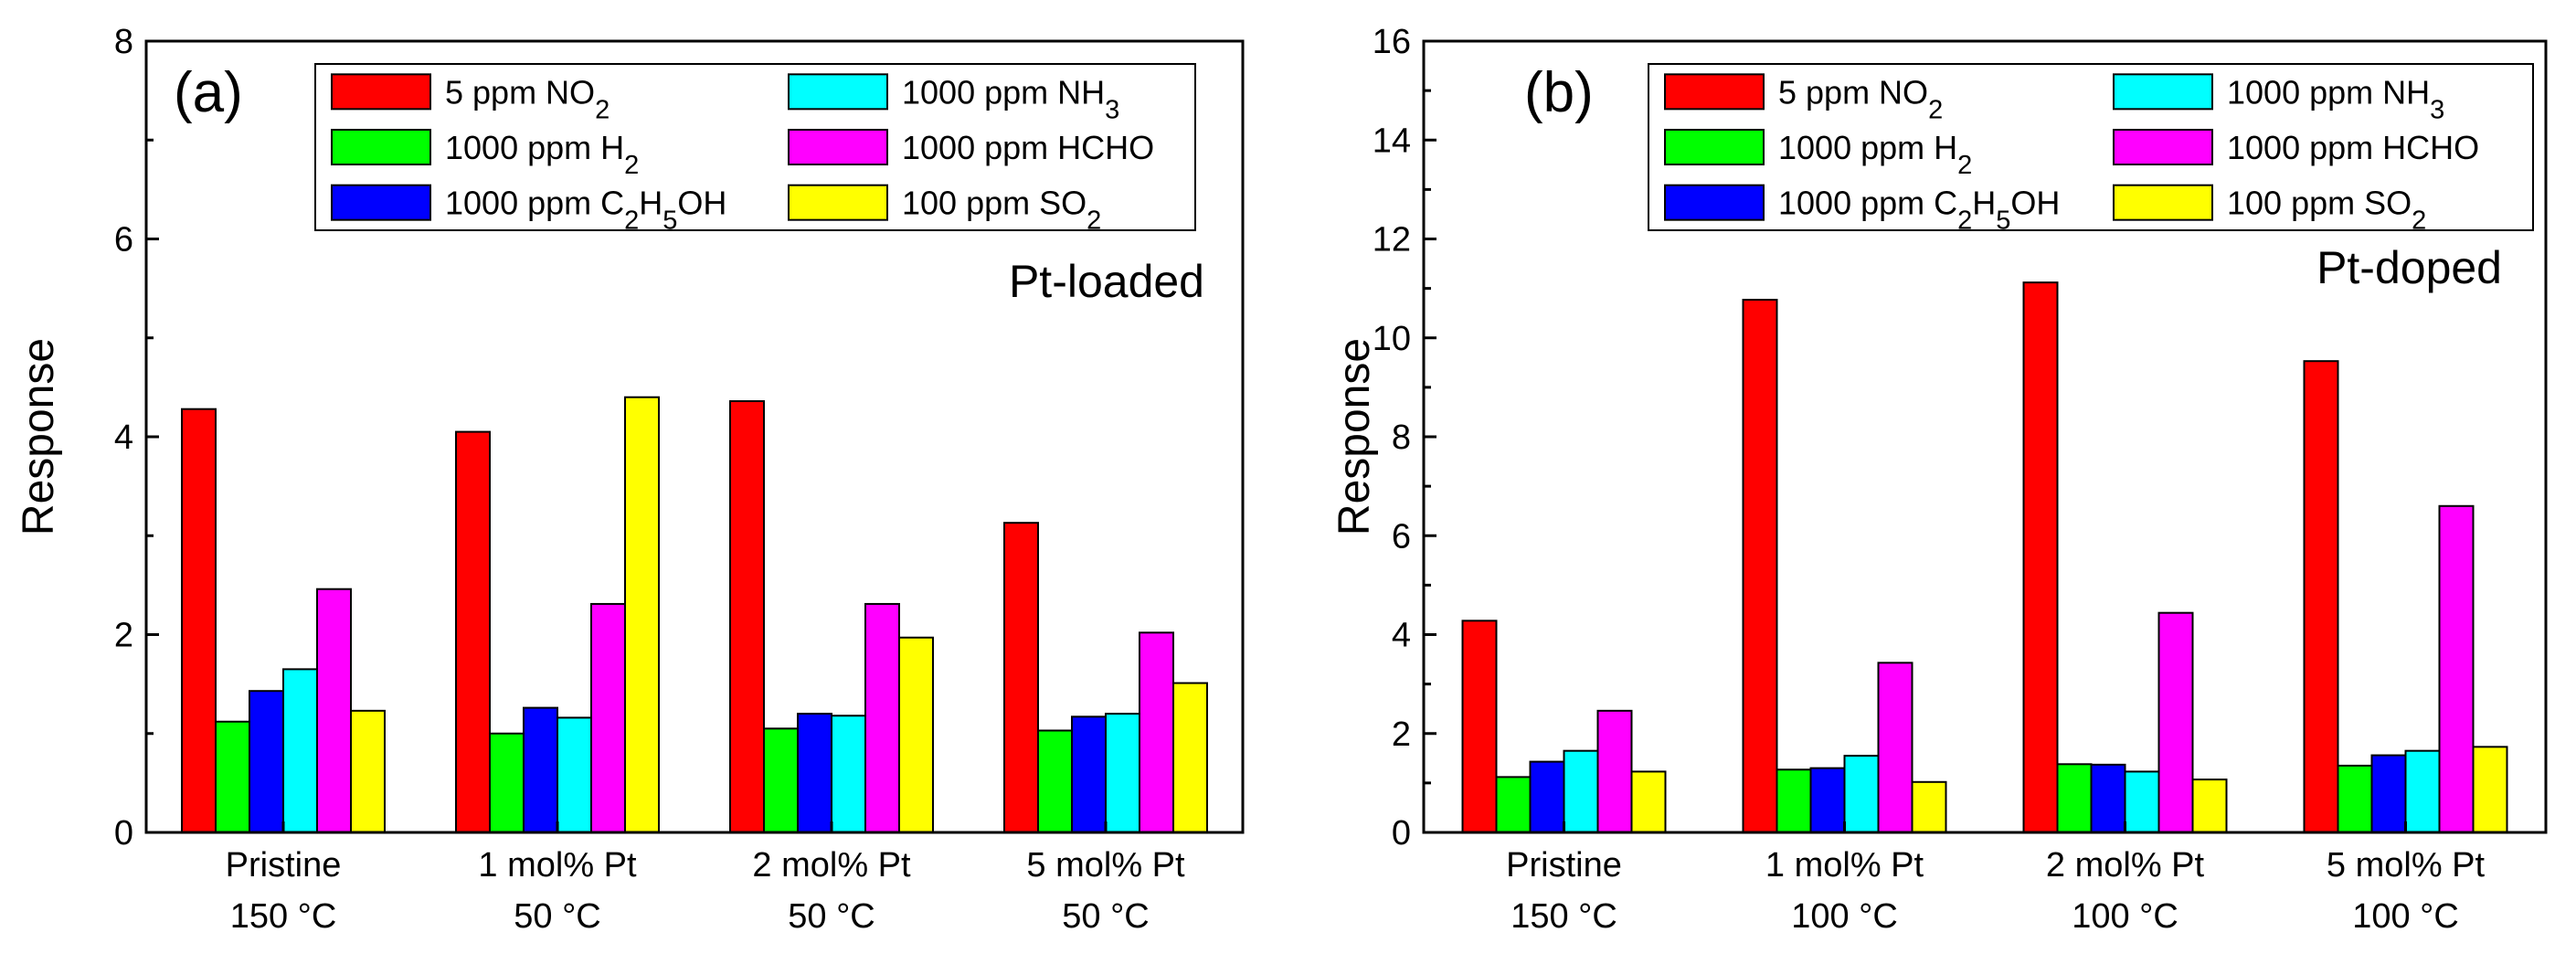 The width and height of the screenshot is (2576, 964). What do you see at coordinates (585, 211) in the screenshot?
I see `legend-label: 1000 ppm C2H5OH` at bounding box center [585, 211].